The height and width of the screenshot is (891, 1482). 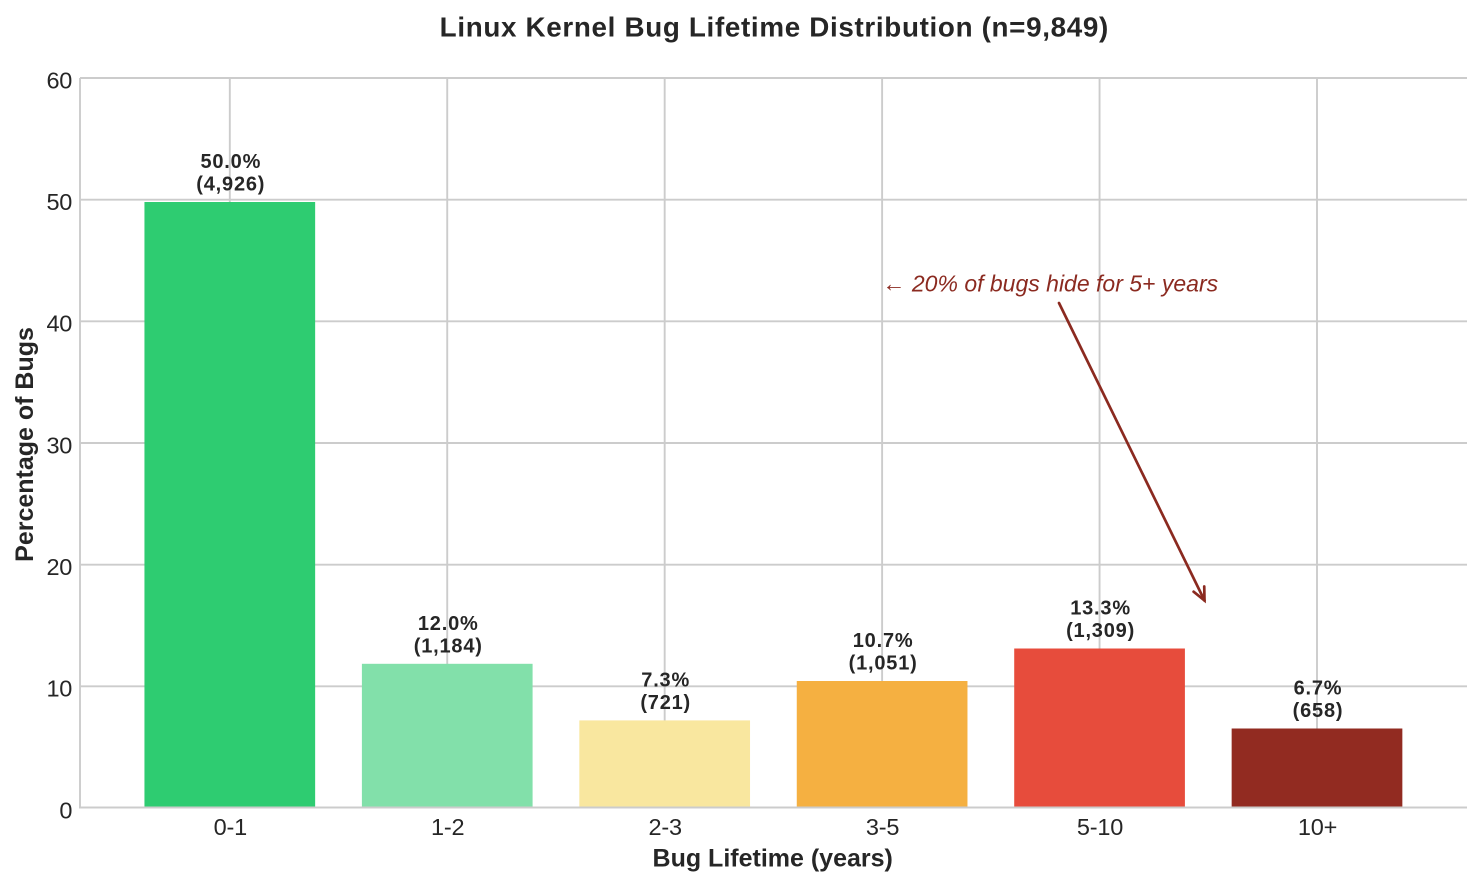 I want to click on svg-text: 50, so click(x=59, y=202).